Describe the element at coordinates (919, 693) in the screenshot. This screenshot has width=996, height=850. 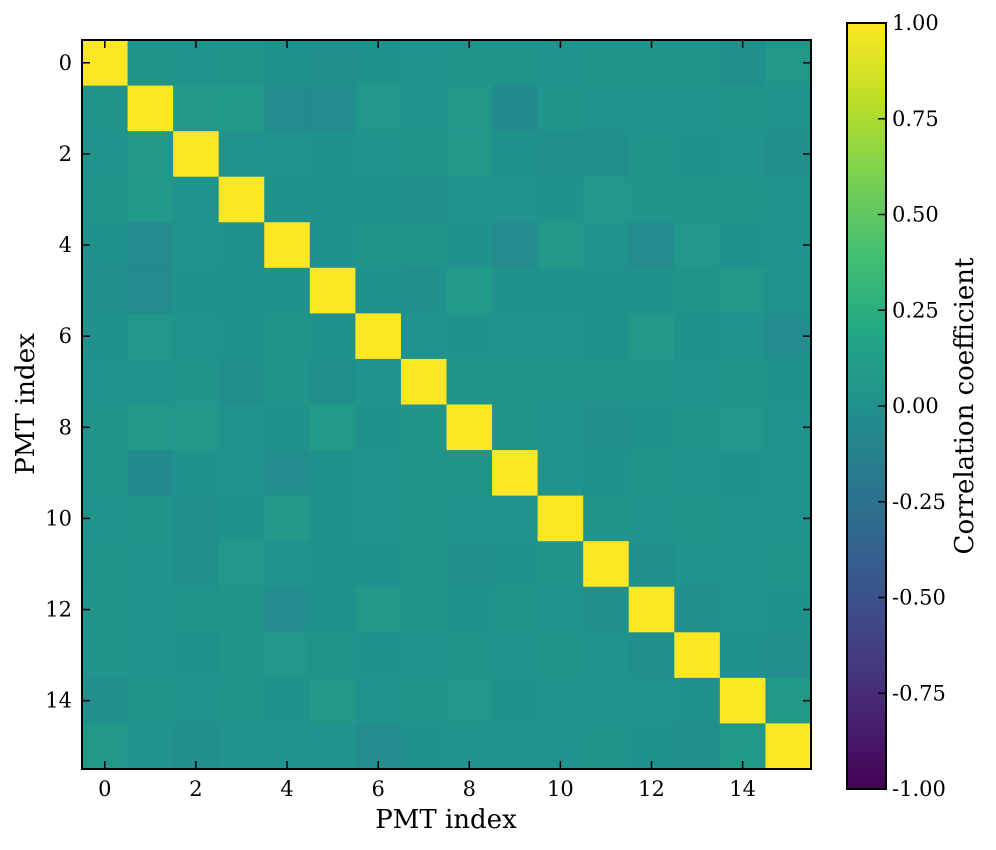
I see `colorbar-tick-label-7: -0.75` at that location.